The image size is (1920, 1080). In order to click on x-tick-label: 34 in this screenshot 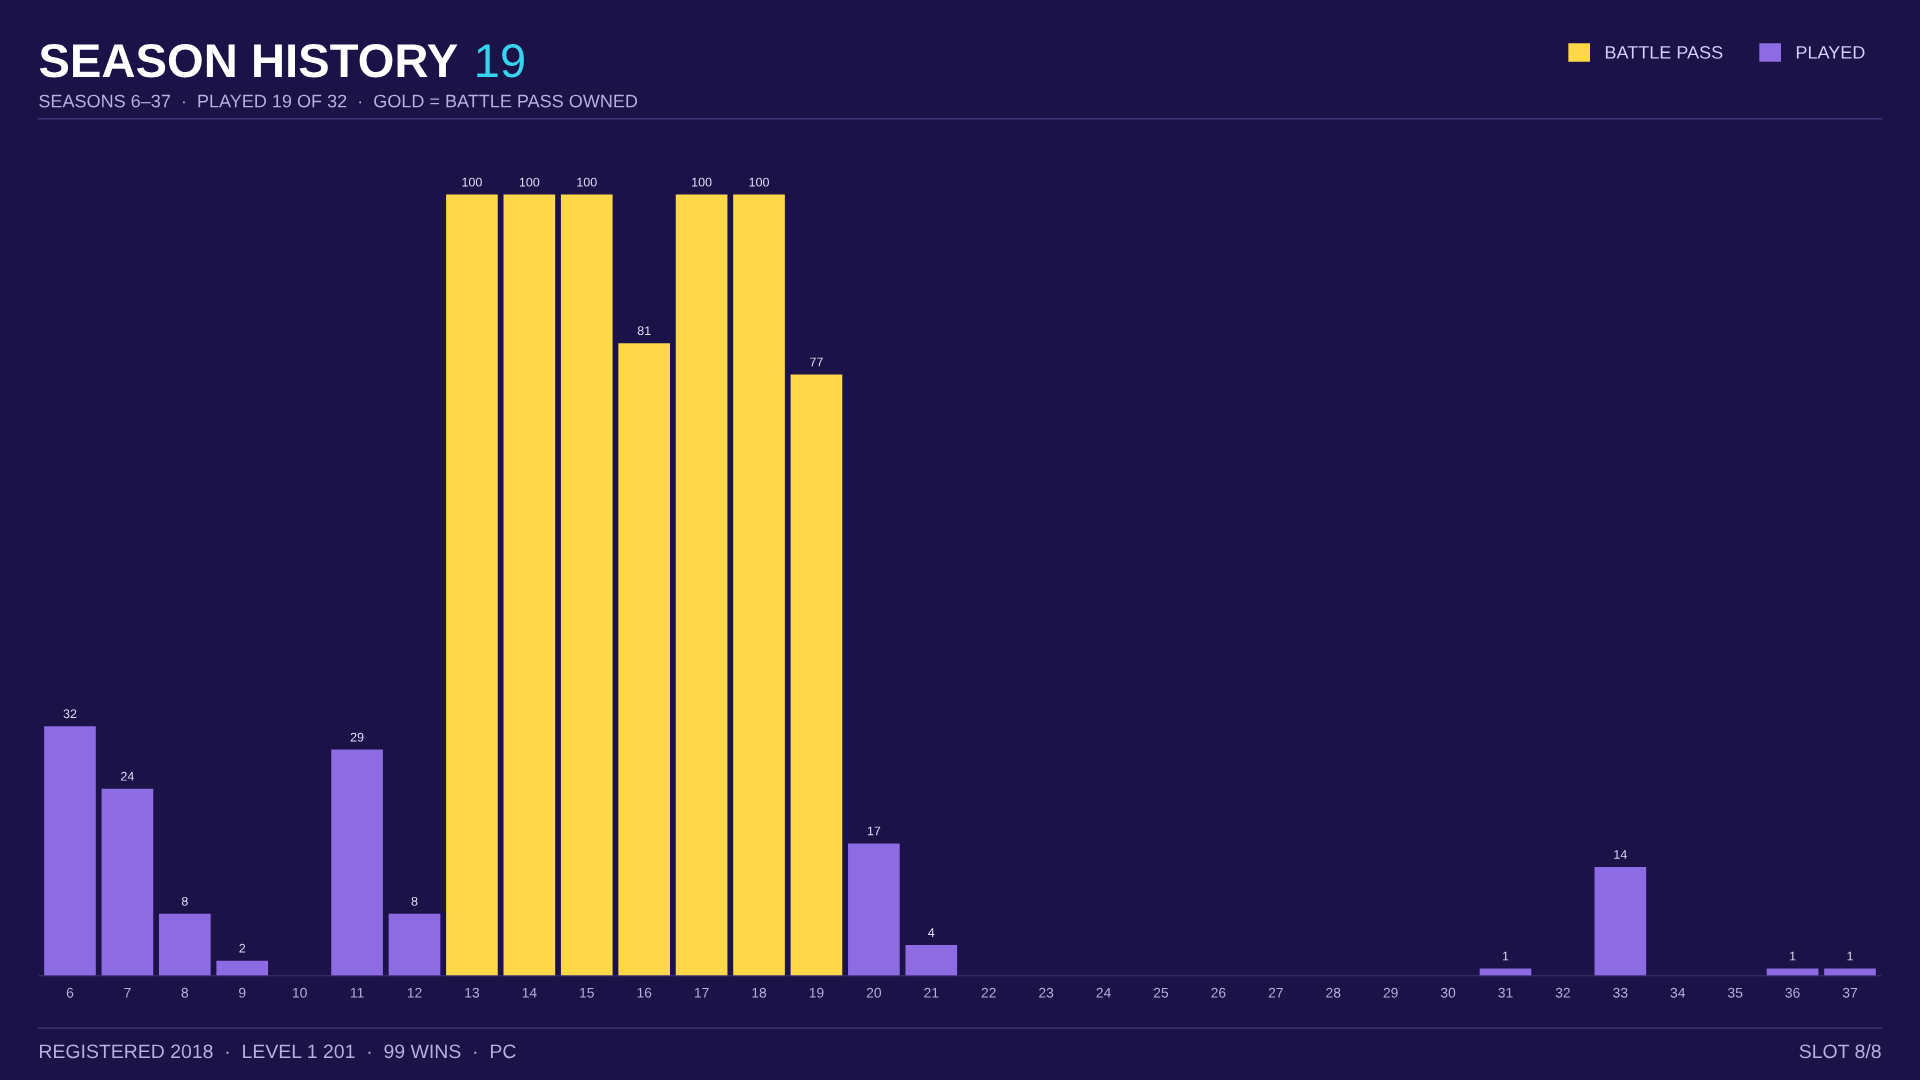, I will do `click(1678, 992)`.